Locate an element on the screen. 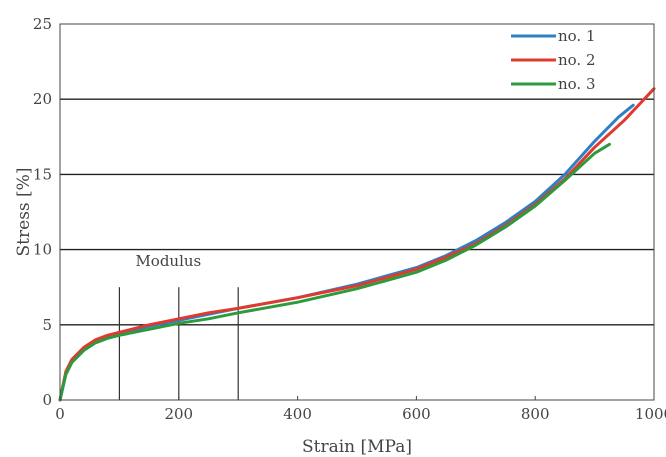  y-tick-label: 5 is located at coordinates (47, 325).